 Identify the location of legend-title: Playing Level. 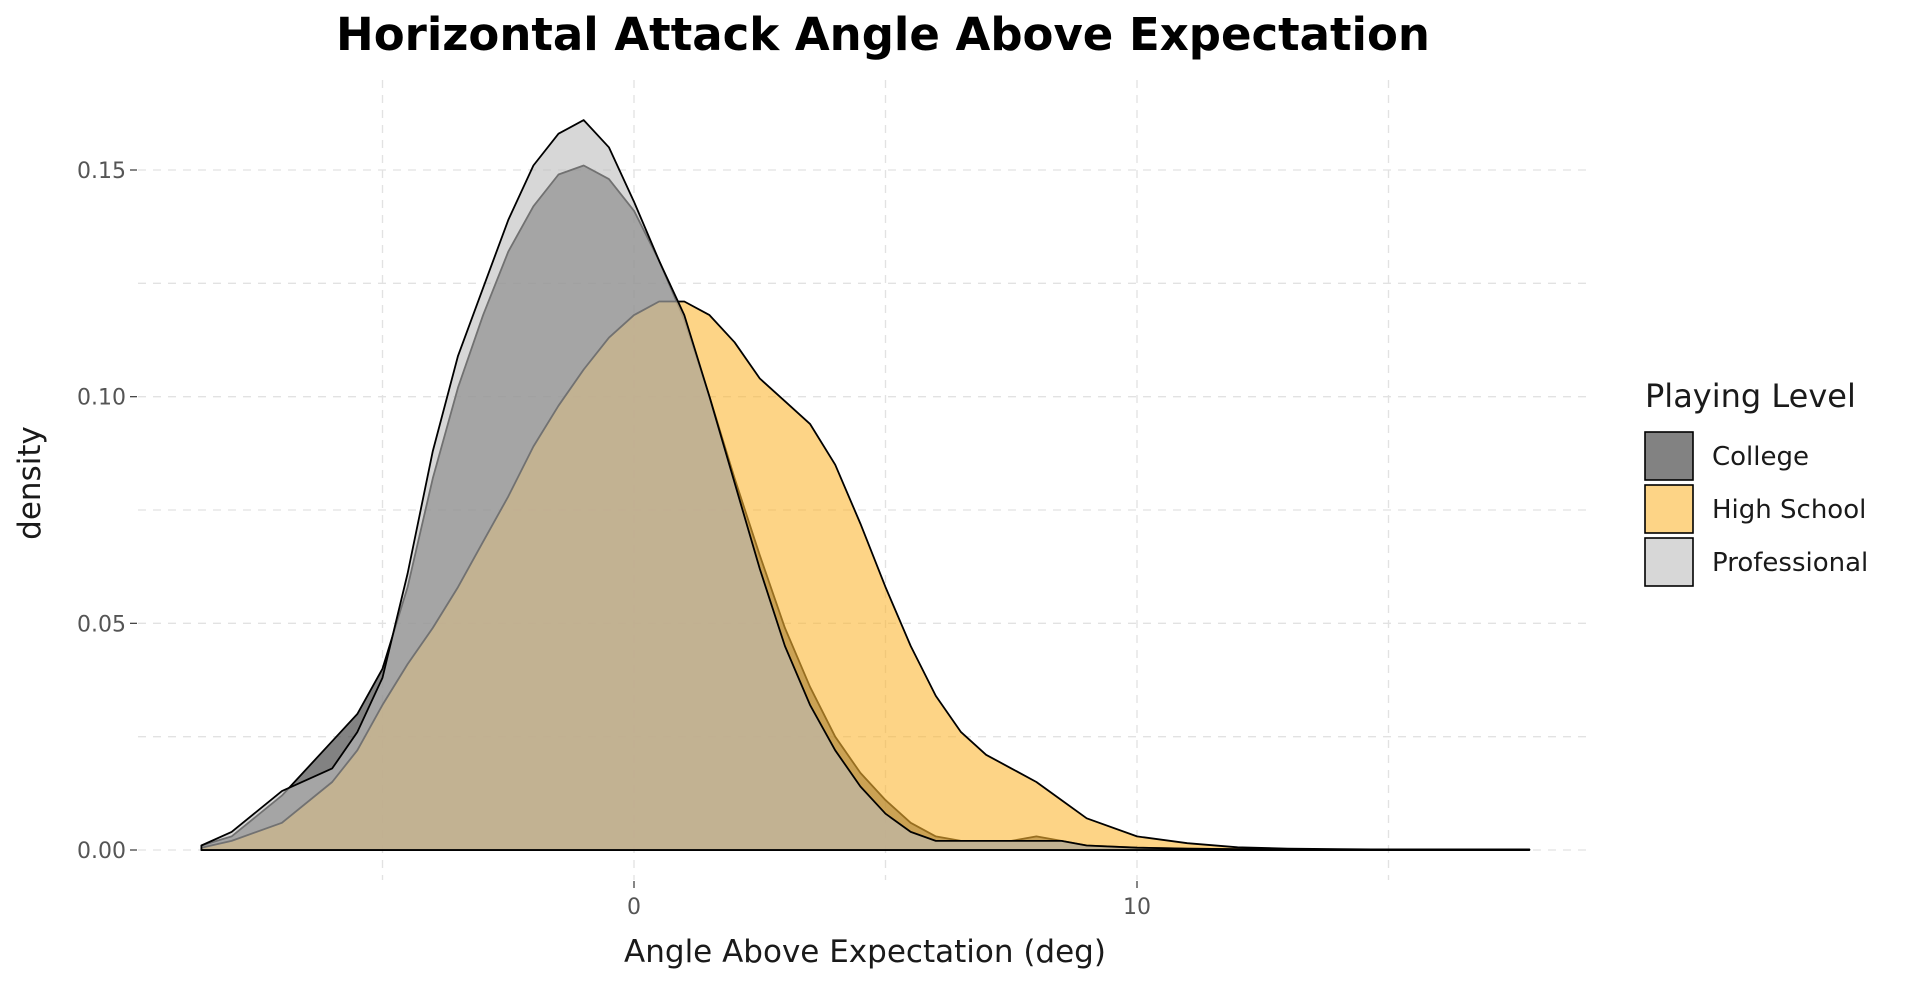
(1750, 396).